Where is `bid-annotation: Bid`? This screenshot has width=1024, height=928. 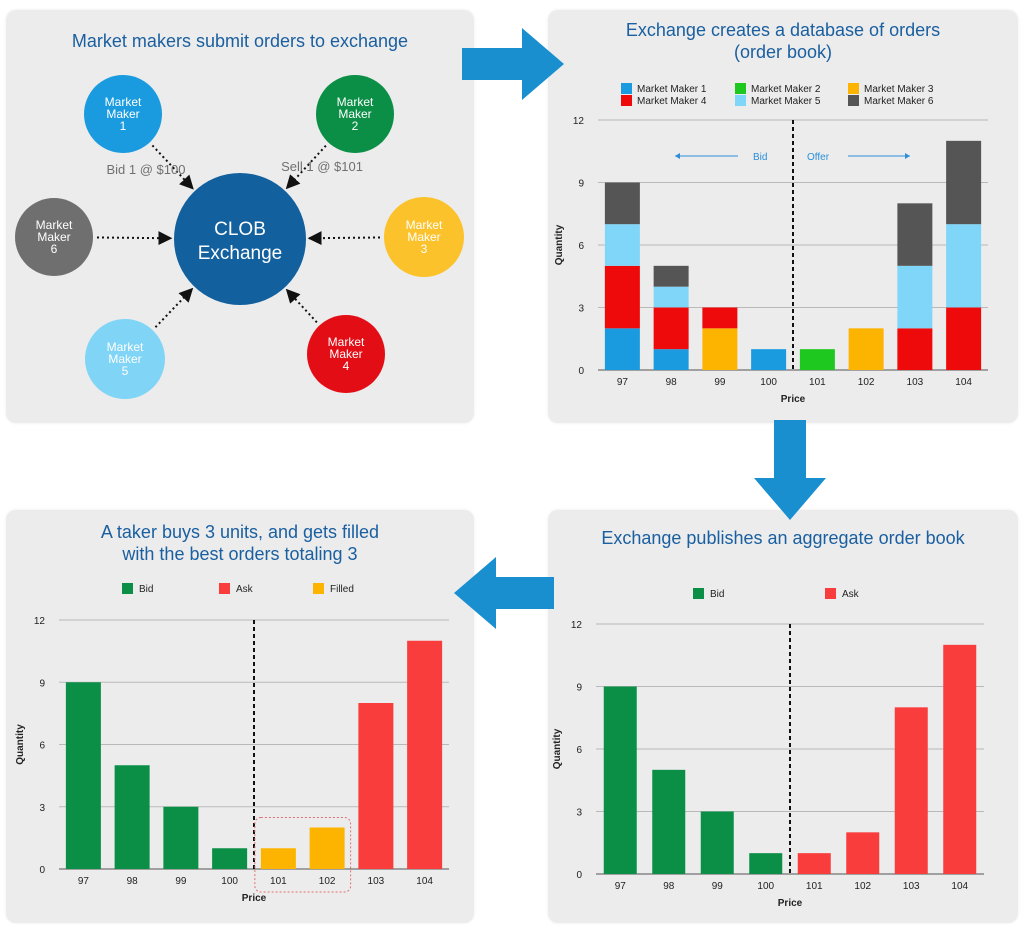 bid-annotation: Bid is located at coordinates (760, 157).